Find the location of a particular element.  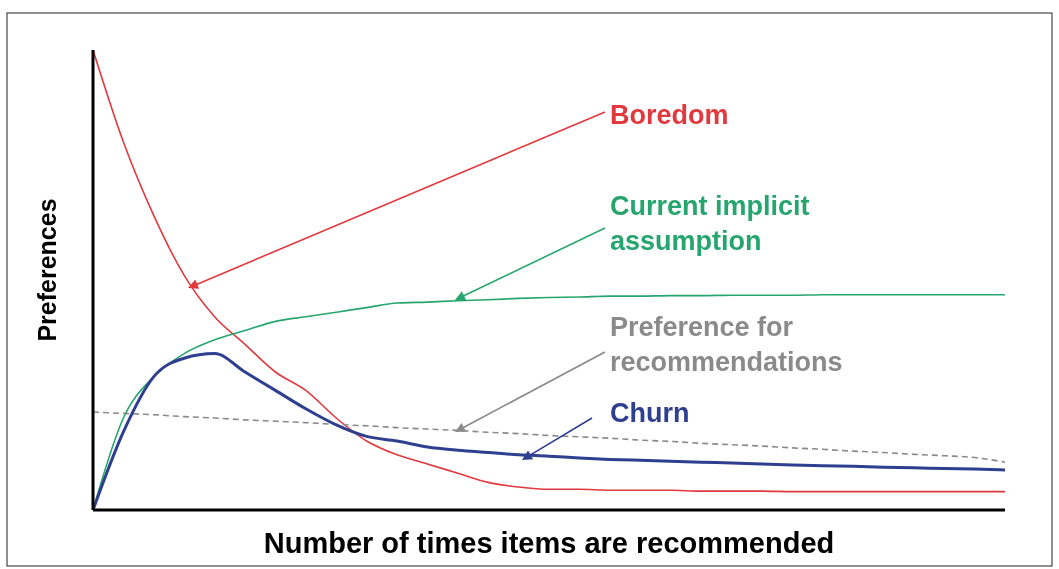

text: Preference for recommendations is located at coordinates (726, 344).